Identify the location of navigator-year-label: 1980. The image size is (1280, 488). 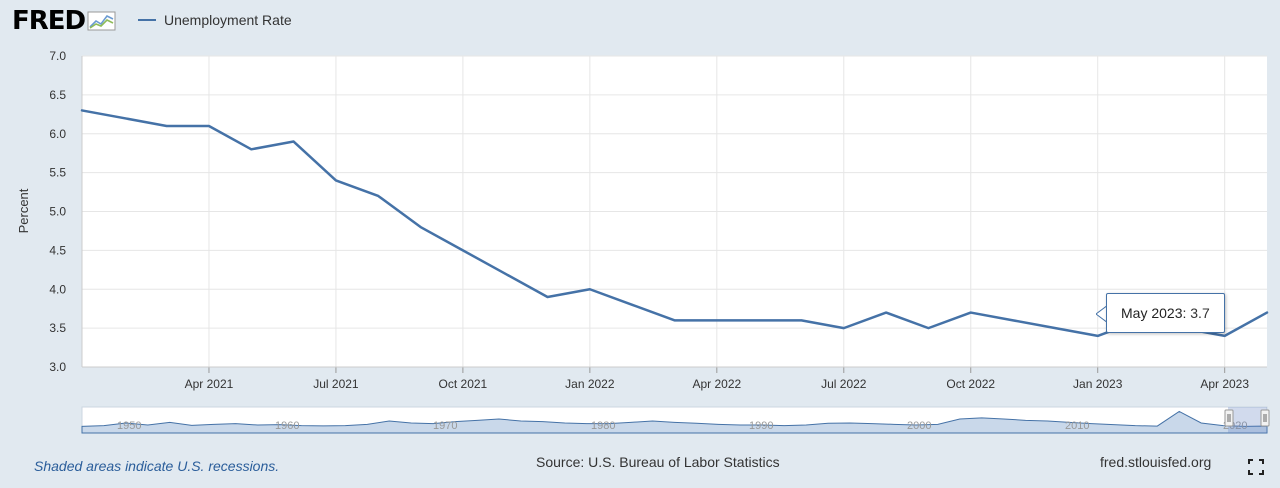
(603, 426).